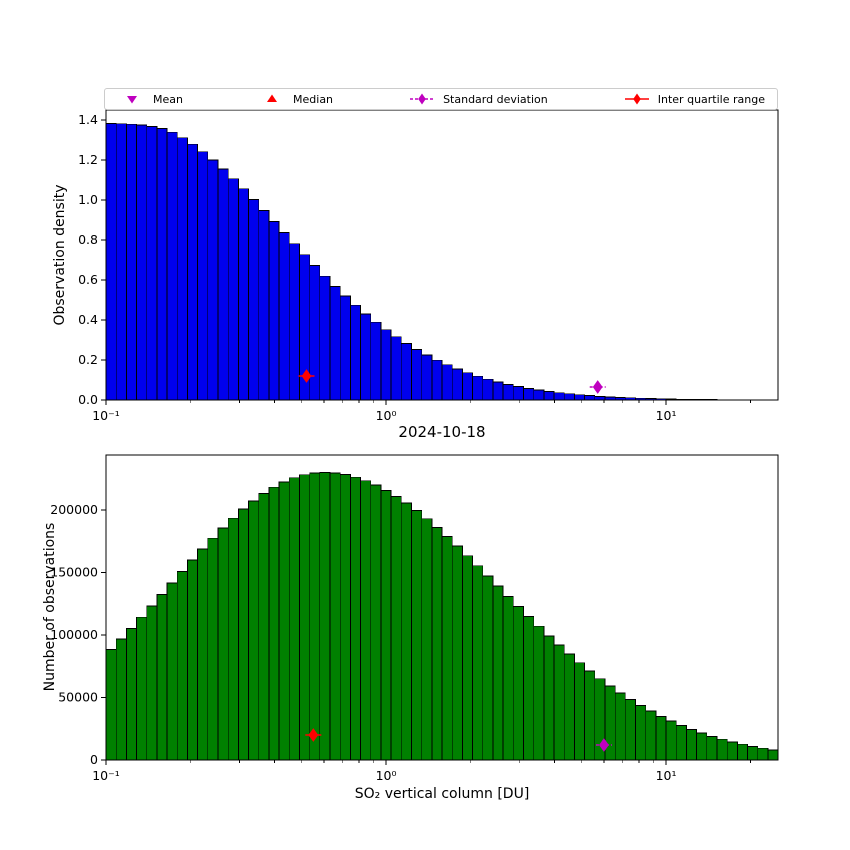 The image size is (850, 850). Describe the element at coordinates (442, 794) in the screenshot. I see `bottom-xlabel: SO₂ vertical column [DU]` at that location.